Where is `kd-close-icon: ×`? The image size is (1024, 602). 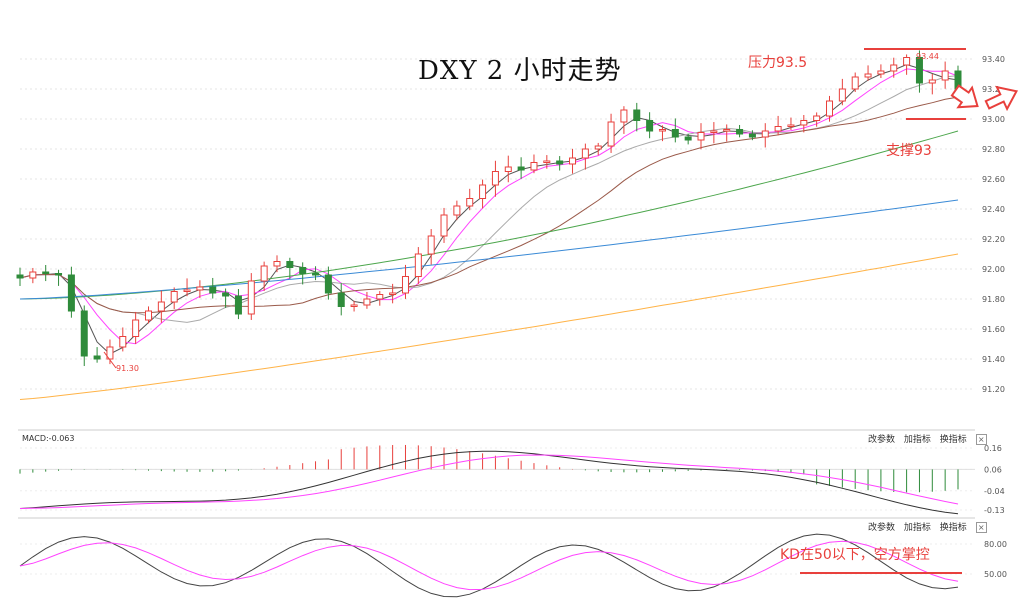 kd-close-icon: × is located at coordinates (981, 527).